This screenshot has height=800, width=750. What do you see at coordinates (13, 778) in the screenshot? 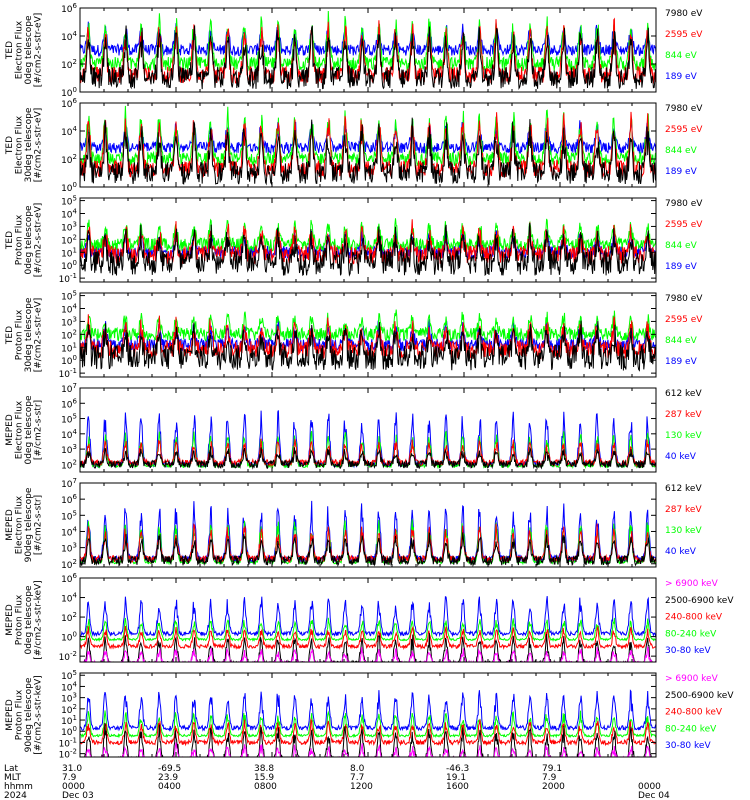
I see `time-axis-row-label: MLT` at bounding box center [13, 778].